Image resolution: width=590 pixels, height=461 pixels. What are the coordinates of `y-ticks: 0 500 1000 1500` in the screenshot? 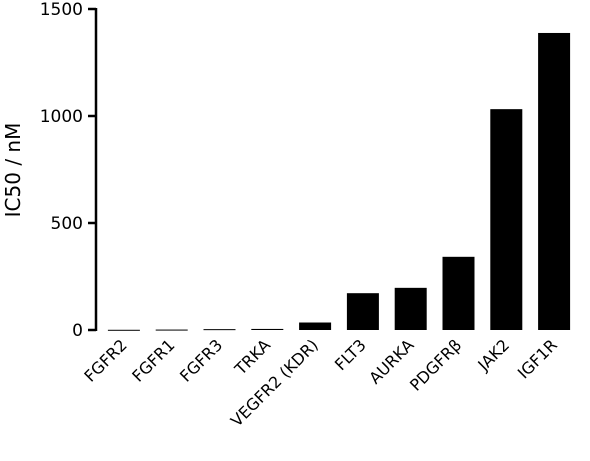 It's located at (68, 170).